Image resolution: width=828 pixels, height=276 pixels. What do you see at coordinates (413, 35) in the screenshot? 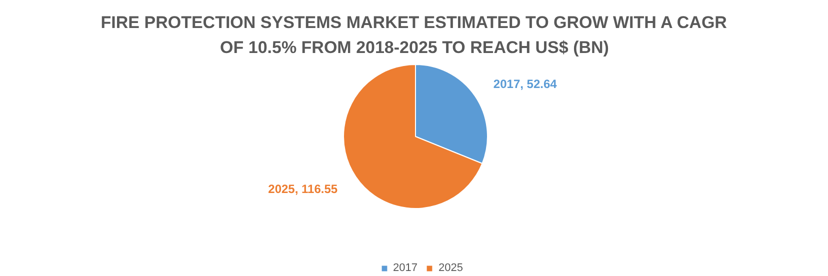
I see `chart-title: FIRE PROTECTION SYSTEMS MARKET ESTIMATED TO GROW WITH A CAGR OF 10.5% FROM 2018-2025 TO REACH US$ (BN)` at bounding box center [413, 35].